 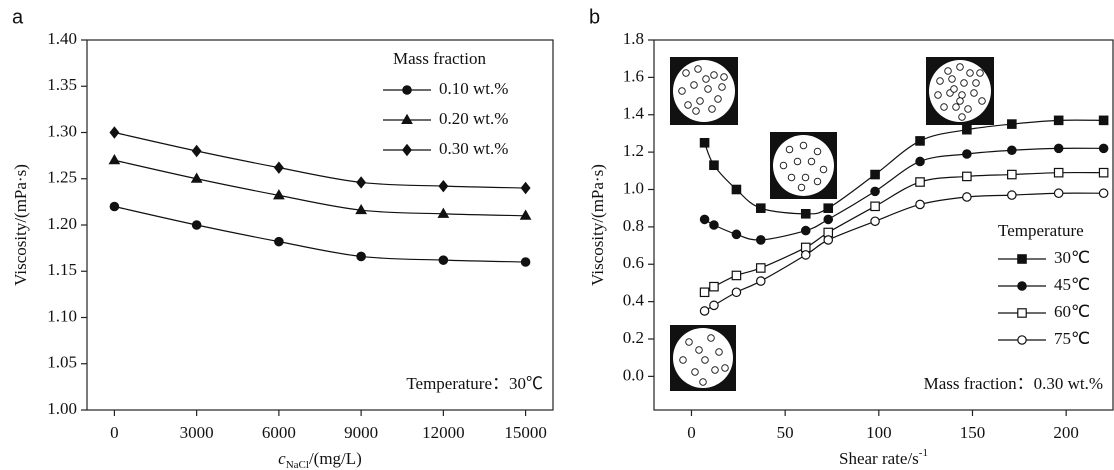 What do you see at coordinates (197, 432) in the screenshot?
I see `x-tick-label: 3000` at bounding box center [197, 432].